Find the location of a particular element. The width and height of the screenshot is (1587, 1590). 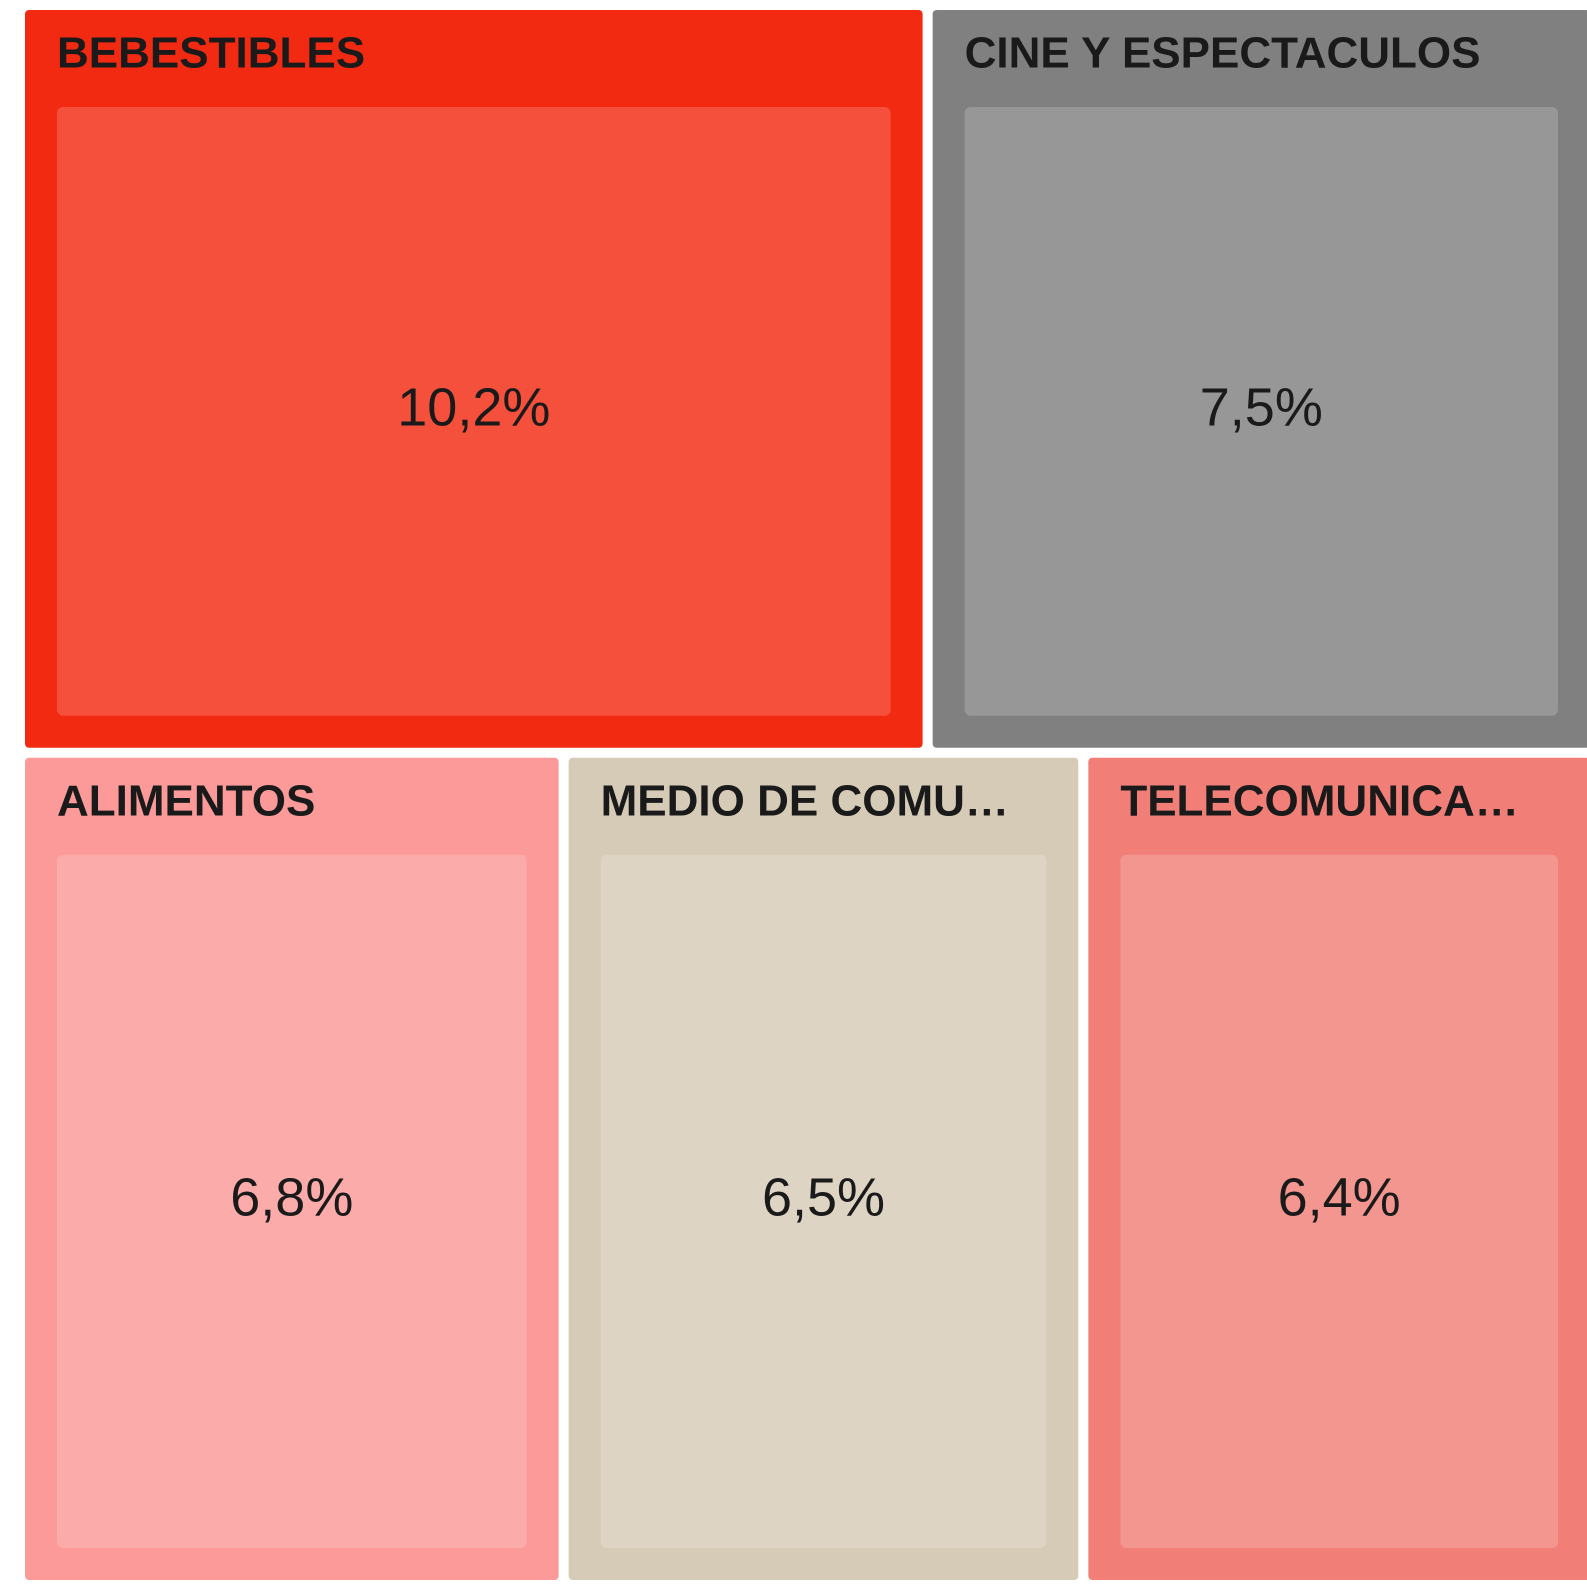

tile-category-label: CINE Y ESPECTACULOS is located at coordinates (1223, 53).